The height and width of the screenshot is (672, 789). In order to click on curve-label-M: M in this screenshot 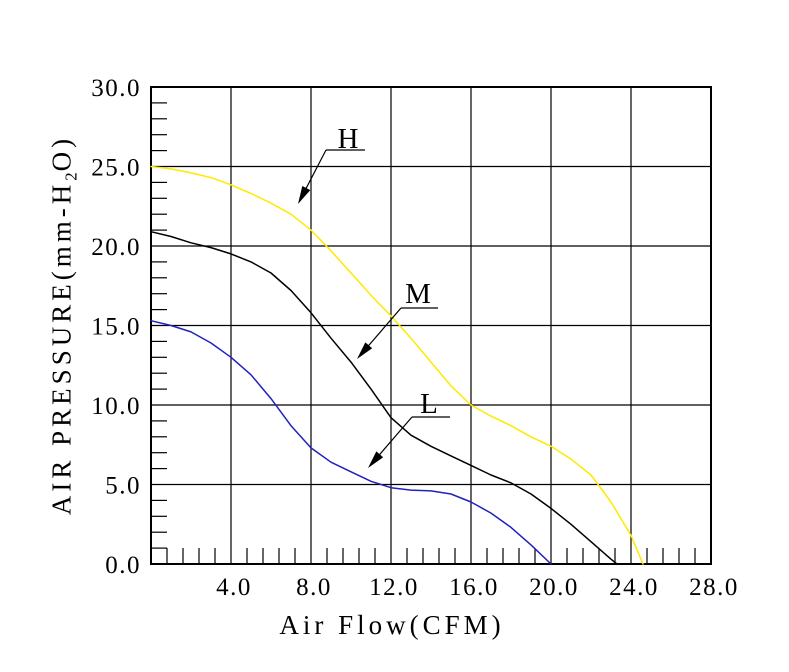, I will do `click(418, 294)`.